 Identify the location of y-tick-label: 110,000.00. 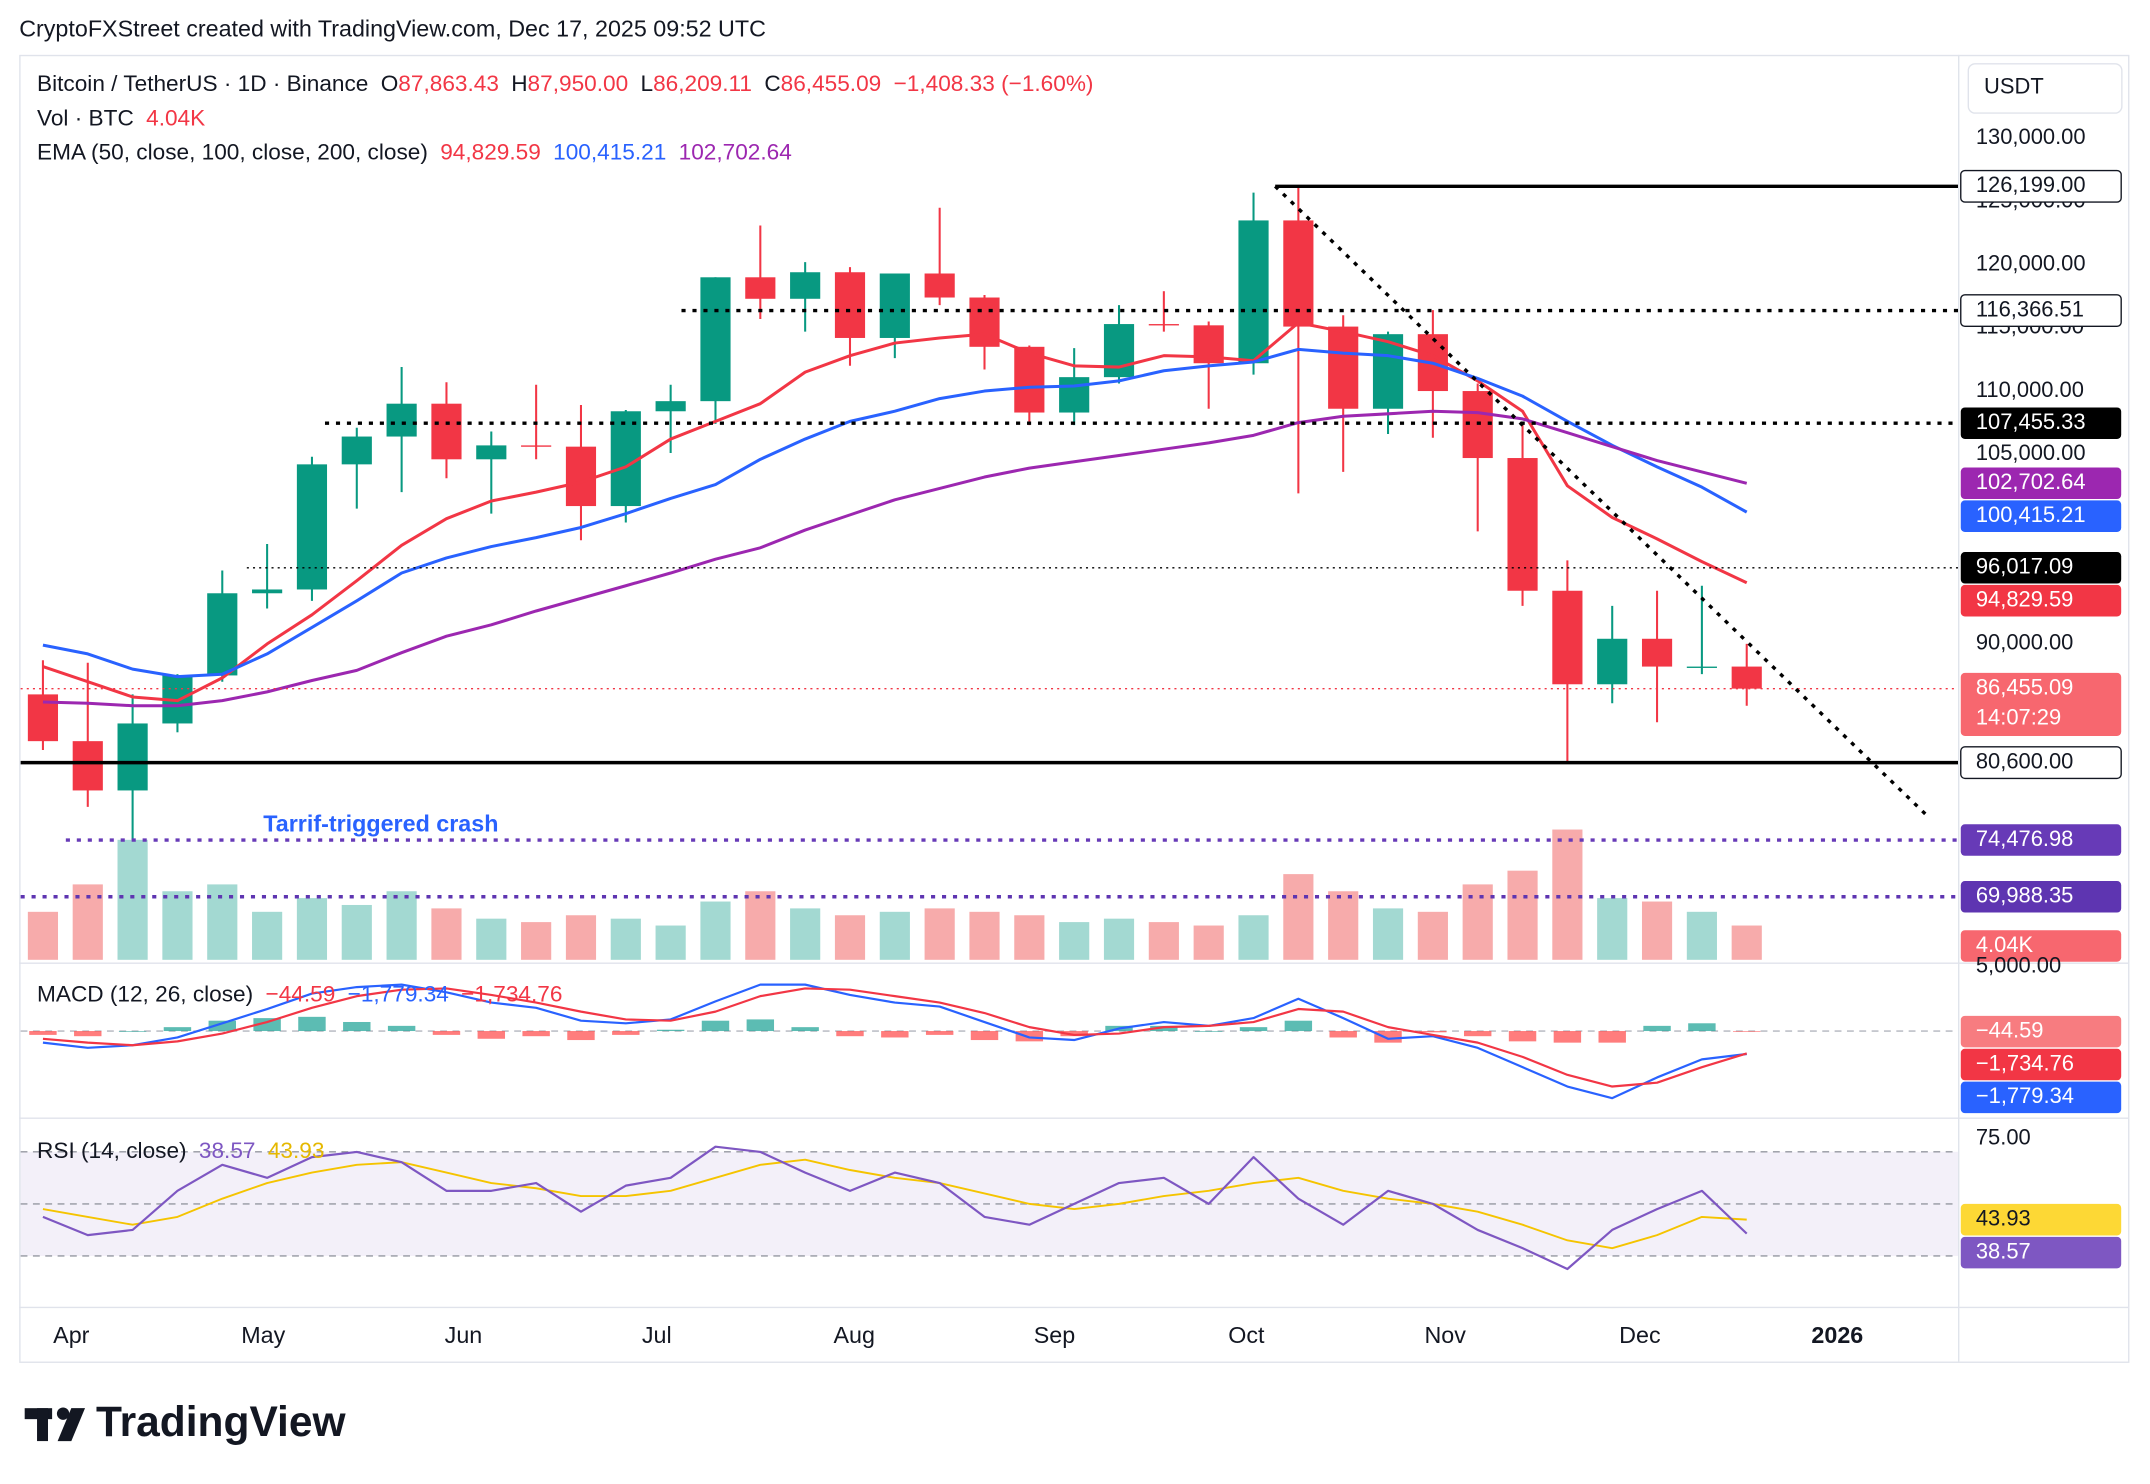
(2030, 389).